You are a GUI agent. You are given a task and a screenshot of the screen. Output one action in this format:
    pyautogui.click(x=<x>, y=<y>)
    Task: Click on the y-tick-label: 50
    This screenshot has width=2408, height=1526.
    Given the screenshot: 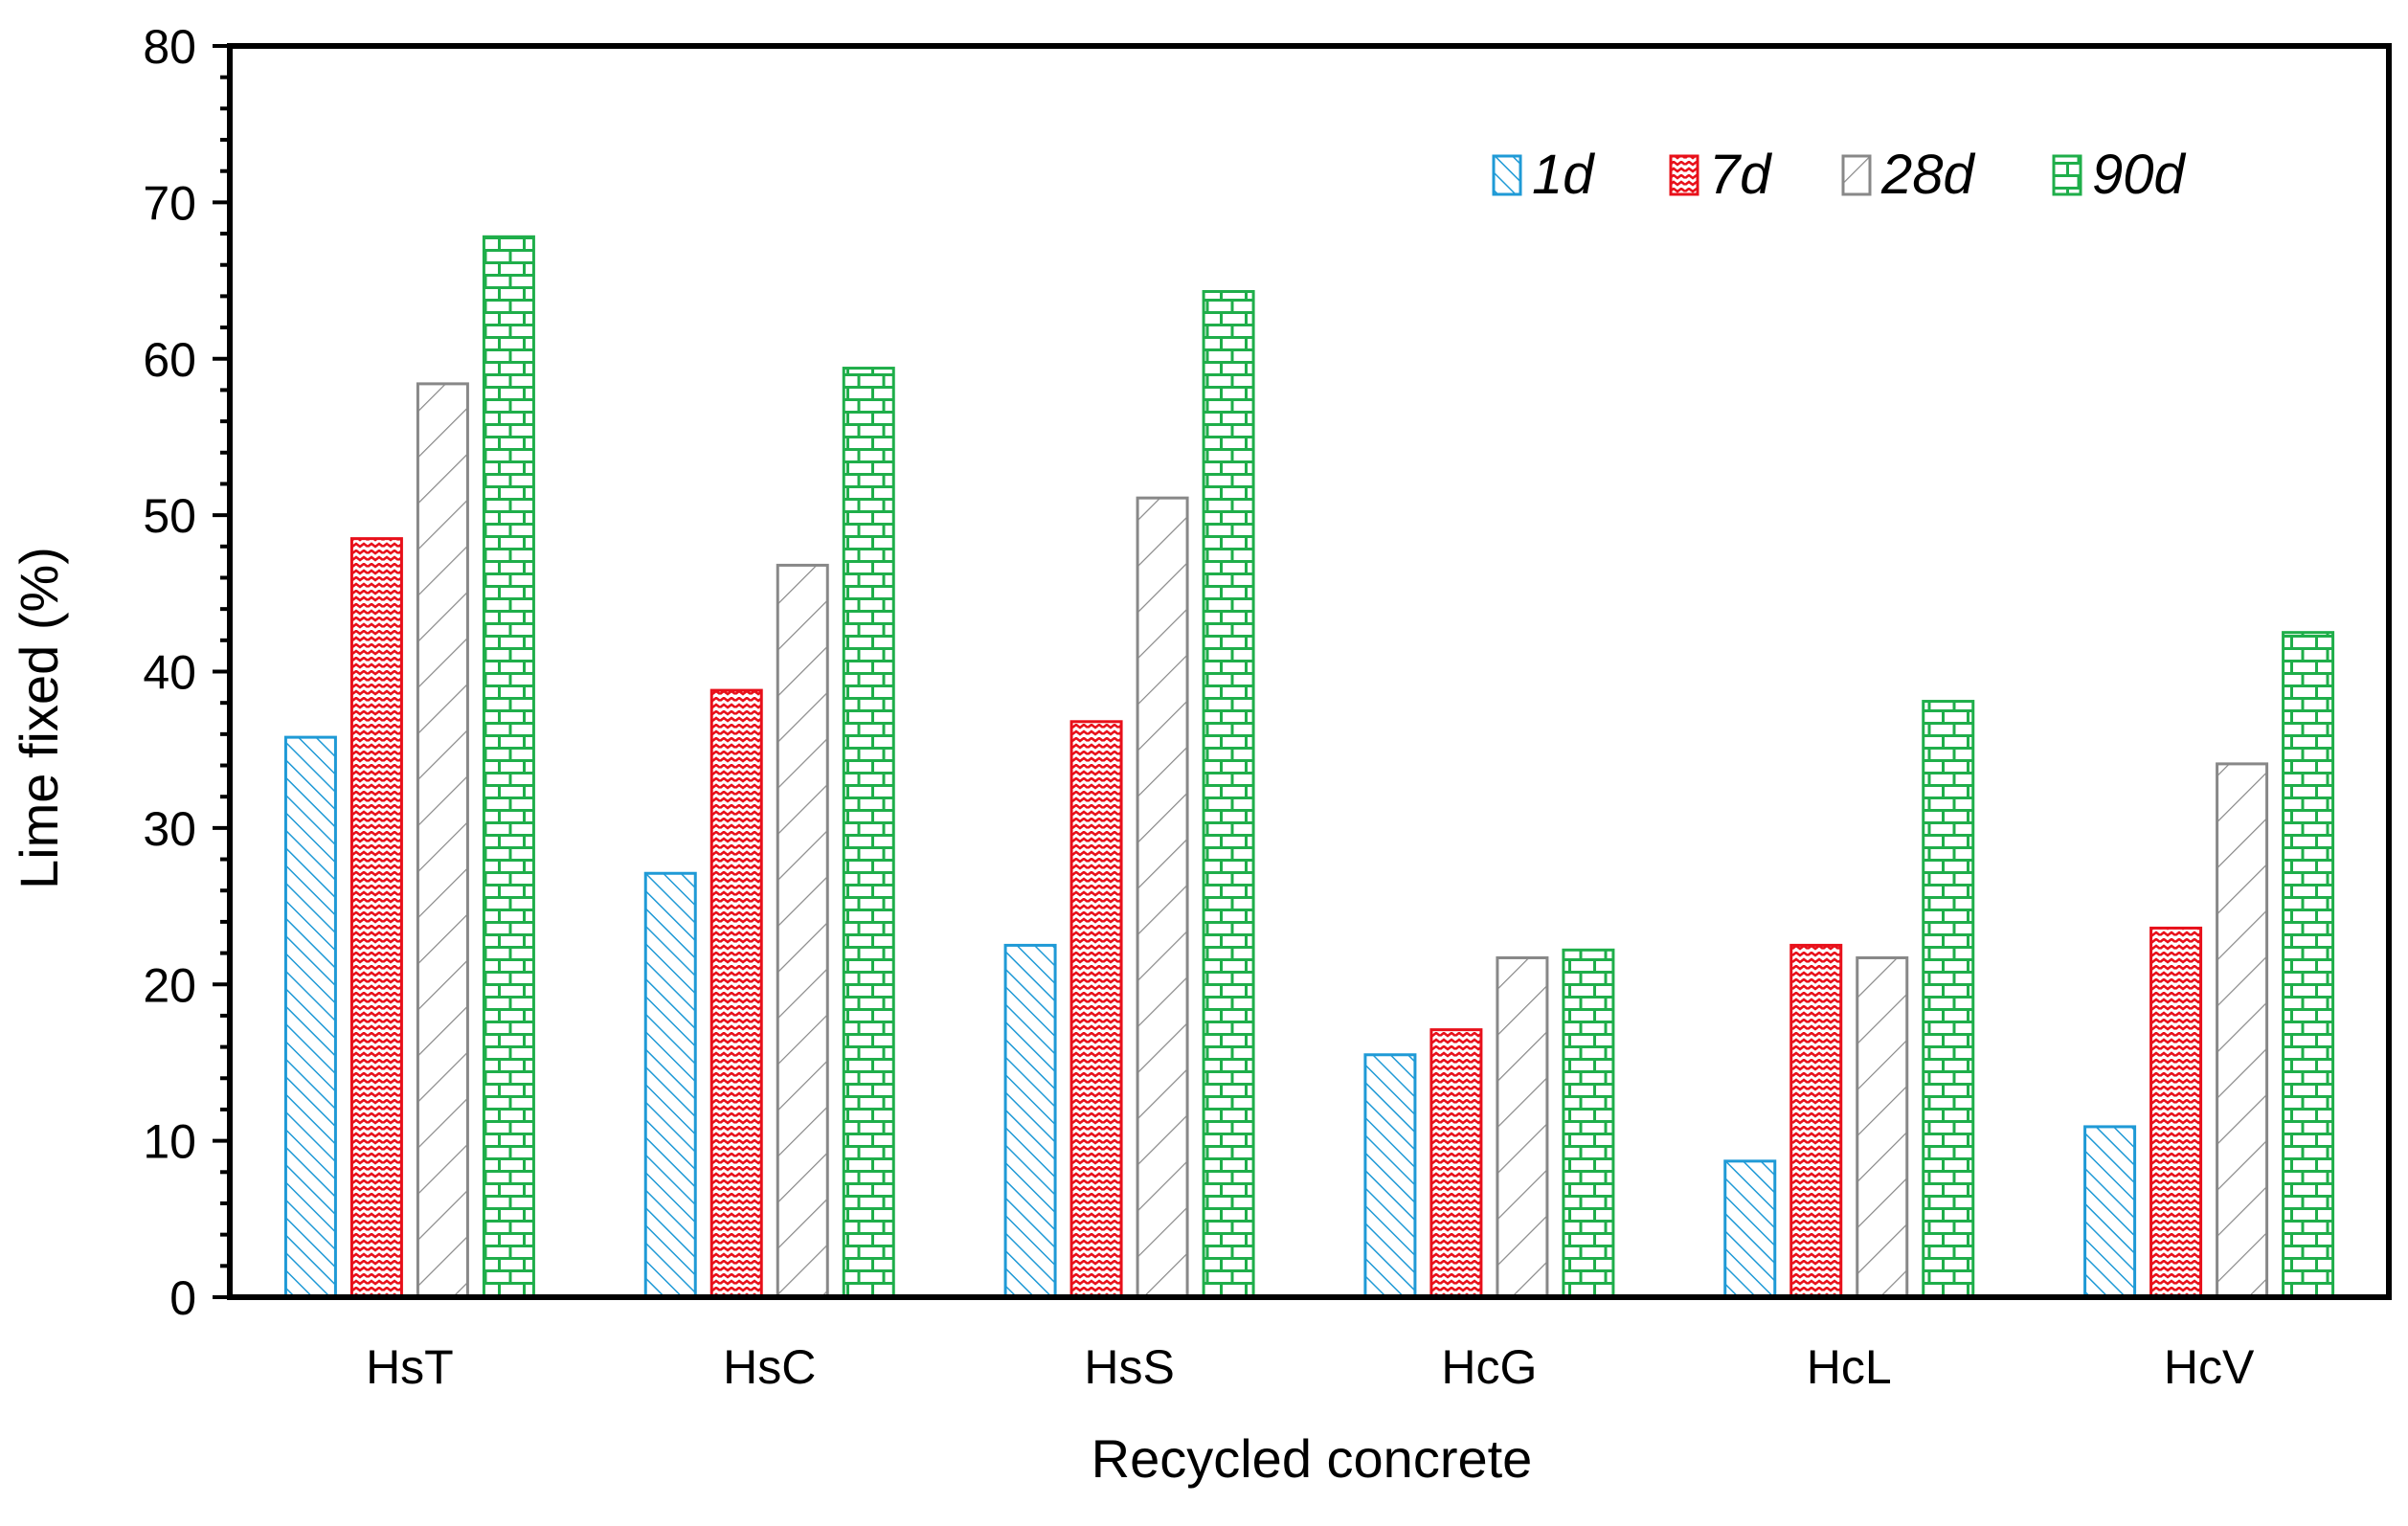 What is the action you would take?
    pyautogui.click(x=169, y=516)
    